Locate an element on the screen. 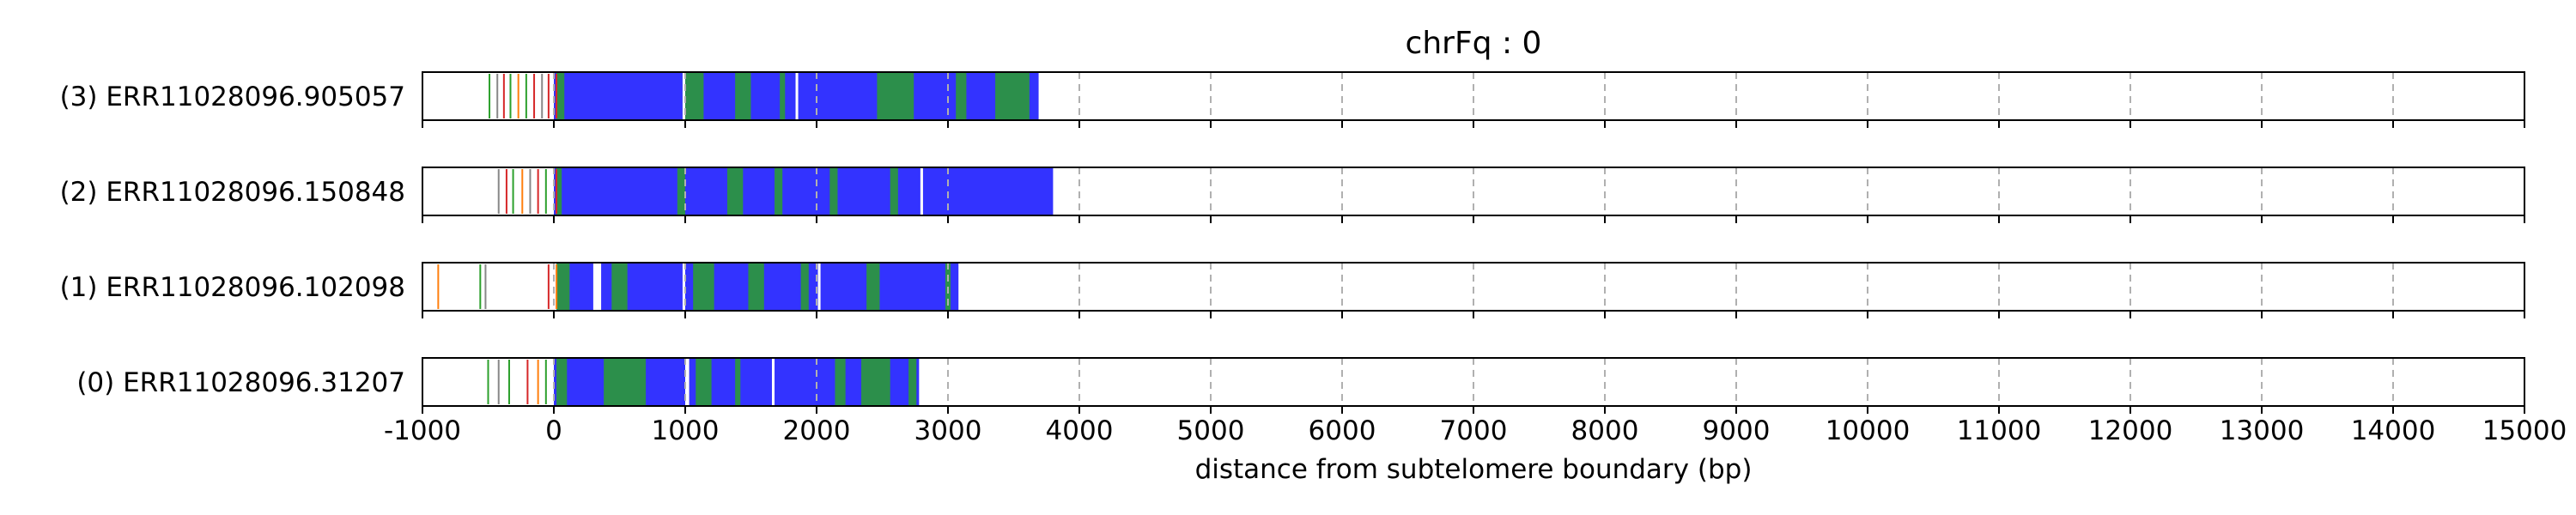 This screenshot has width=2576, height=515. x-tick-label: 4000 is located at coordinates (1080, 430).